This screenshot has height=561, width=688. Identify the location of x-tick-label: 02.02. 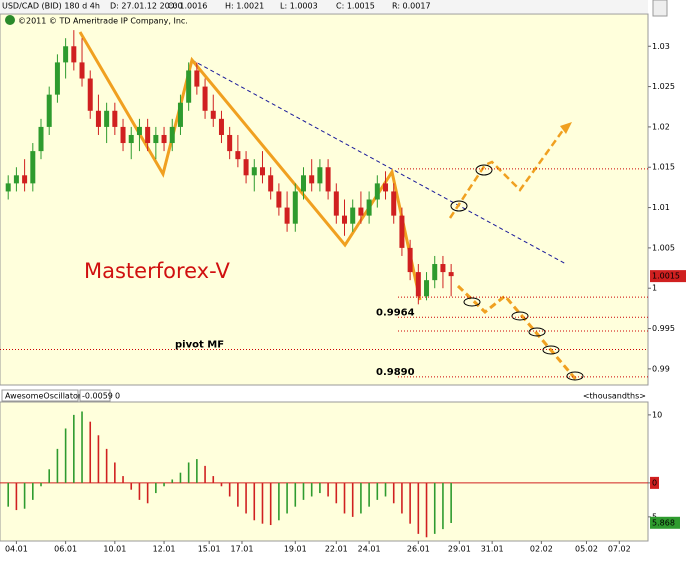
(541, 549).